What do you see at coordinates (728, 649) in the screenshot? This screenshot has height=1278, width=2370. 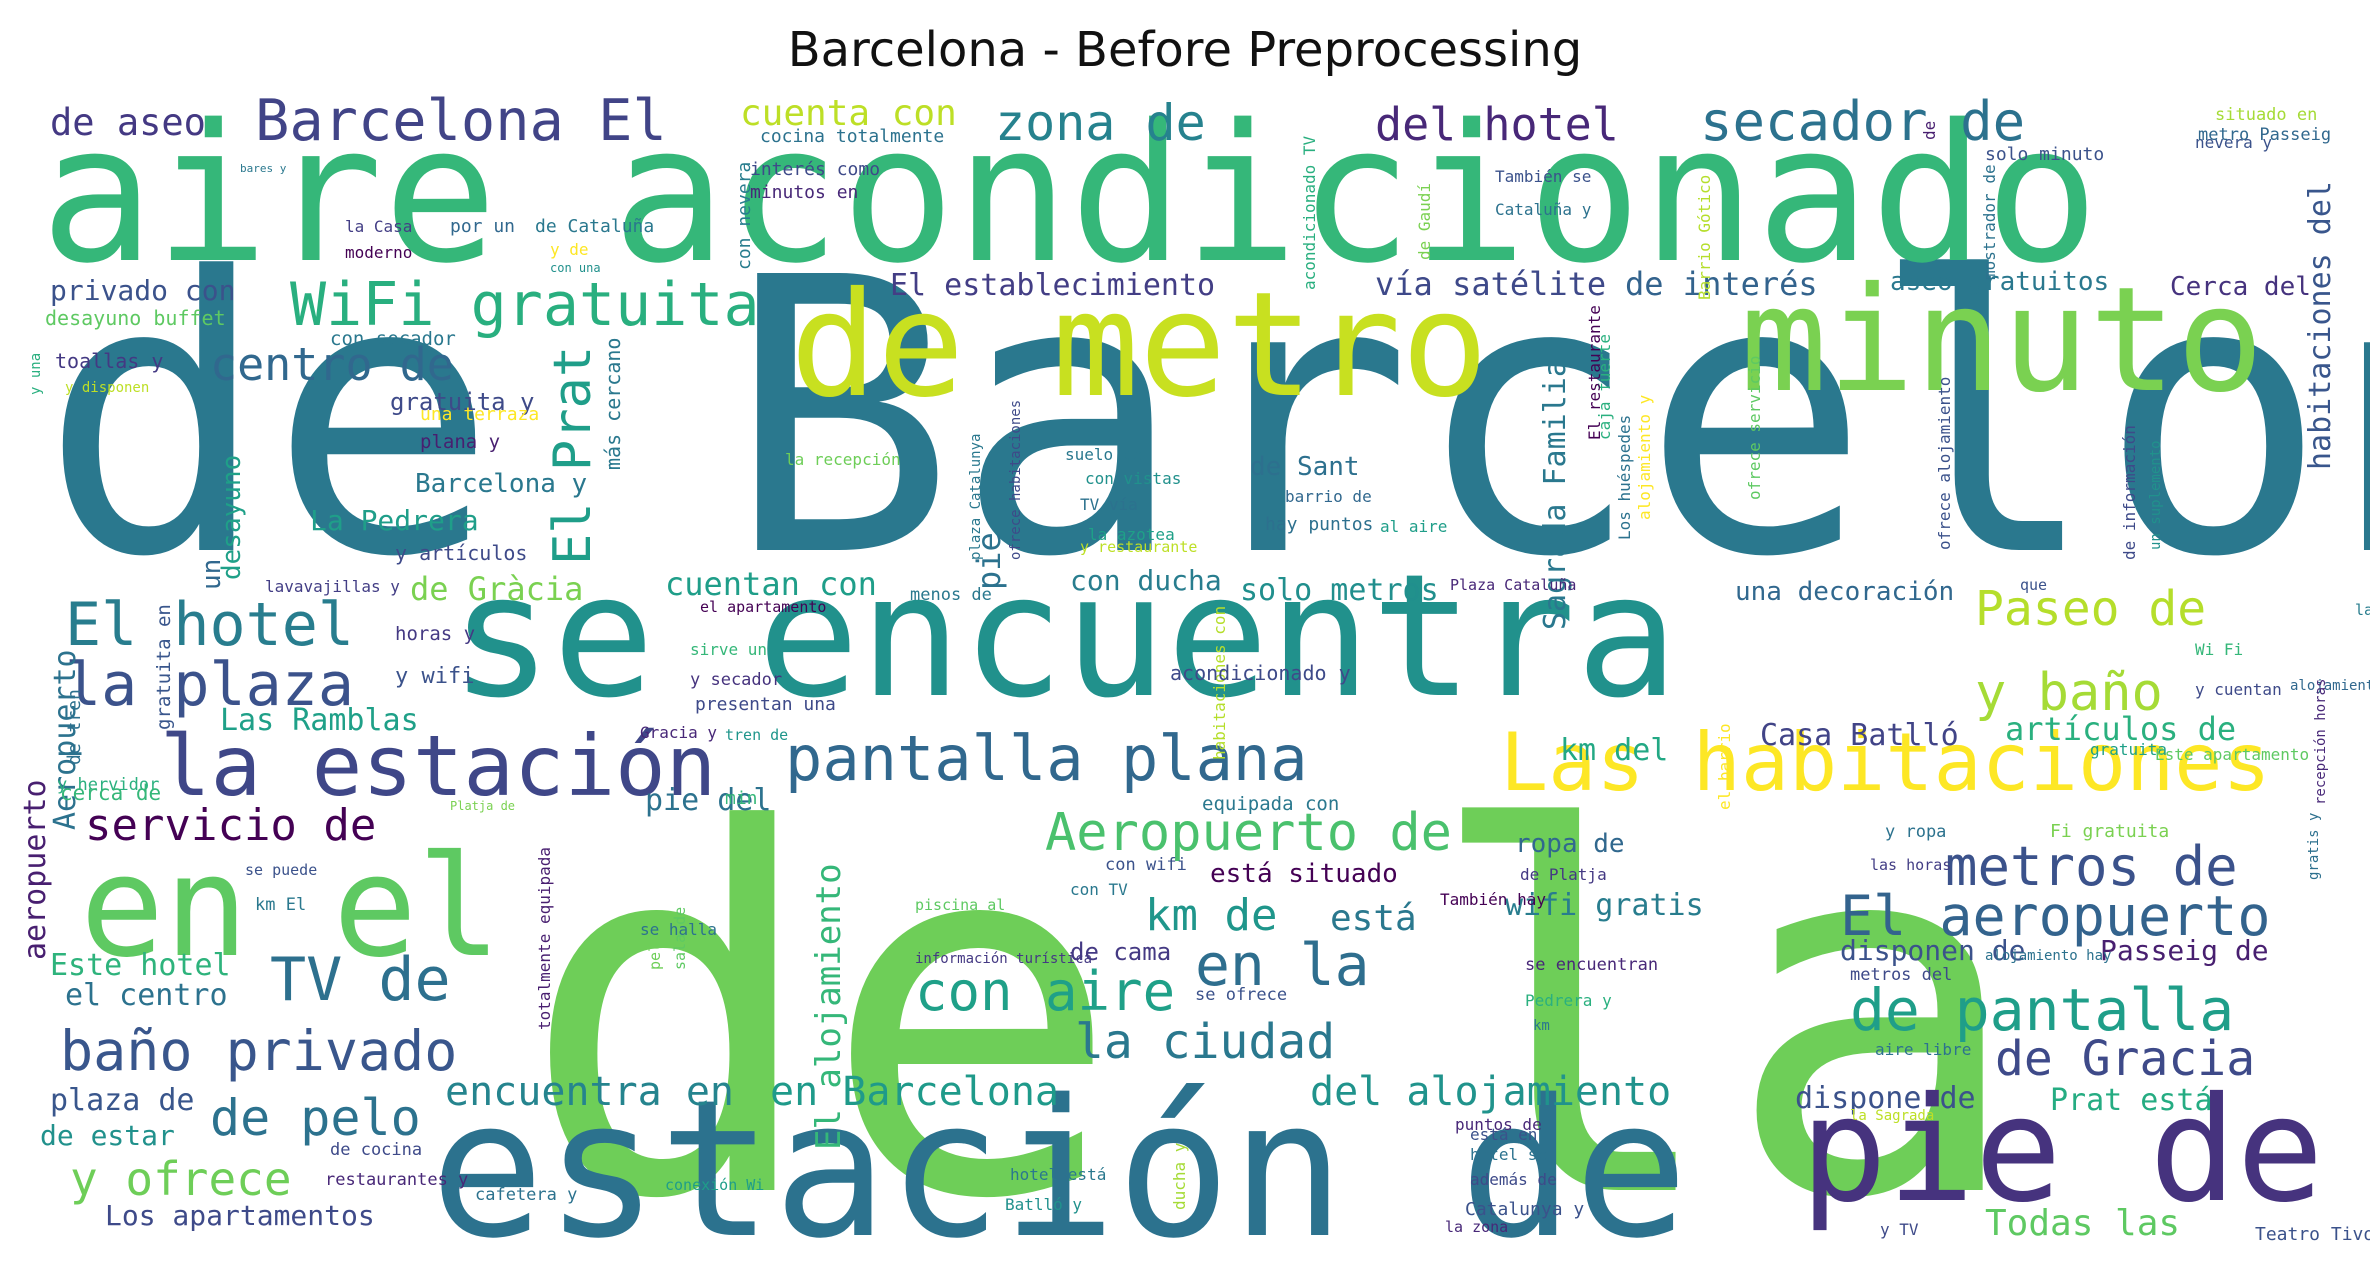 I see `cloud-word: sirve un` at bounding box center [728, 649].